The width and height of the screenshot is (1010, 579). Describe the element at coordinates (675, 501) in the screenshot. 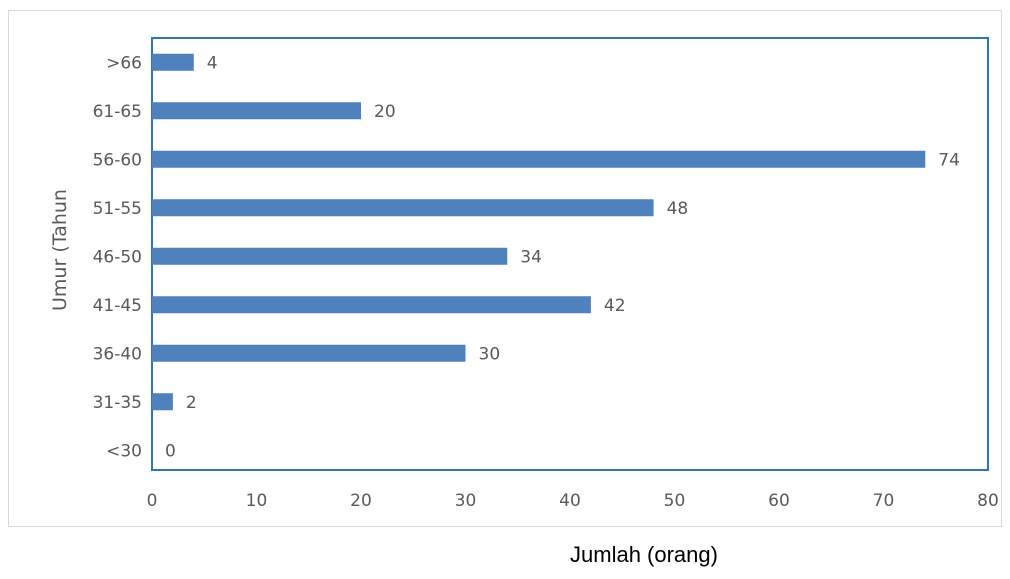

I see `x-tick-label-5: 50` at that location.